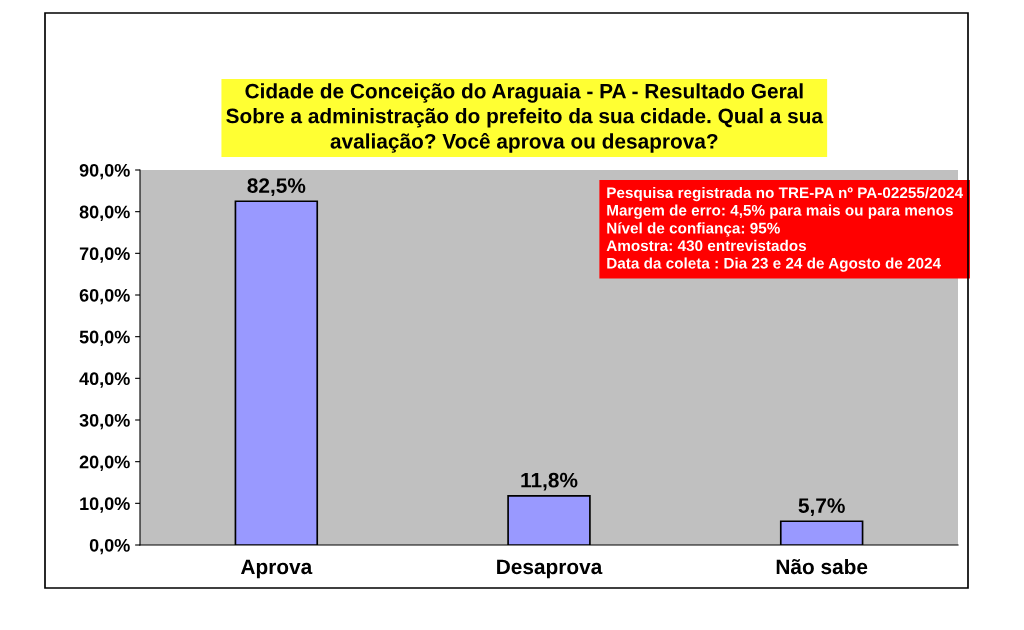  Describe the element at coordinates (104, 255) in the screenshot. I see `y-tick-label: 70,0%` at that location.